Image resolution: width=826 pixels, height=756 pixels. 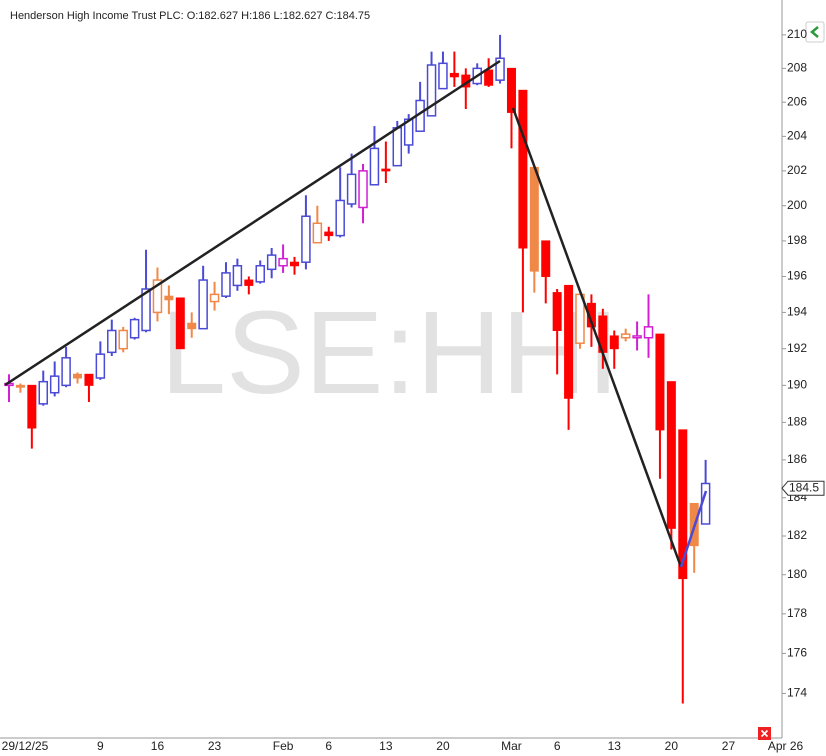 I want to click on close-icon, so click(x=764, y=733).